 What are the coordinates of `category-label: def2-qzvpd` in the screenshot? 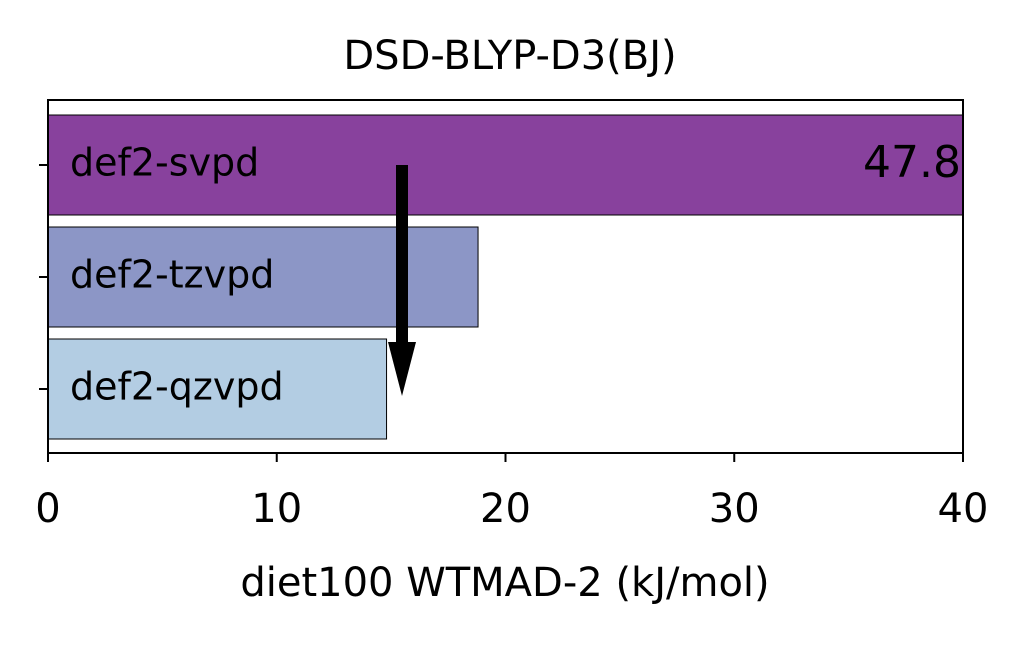 It's located at (177, 387).